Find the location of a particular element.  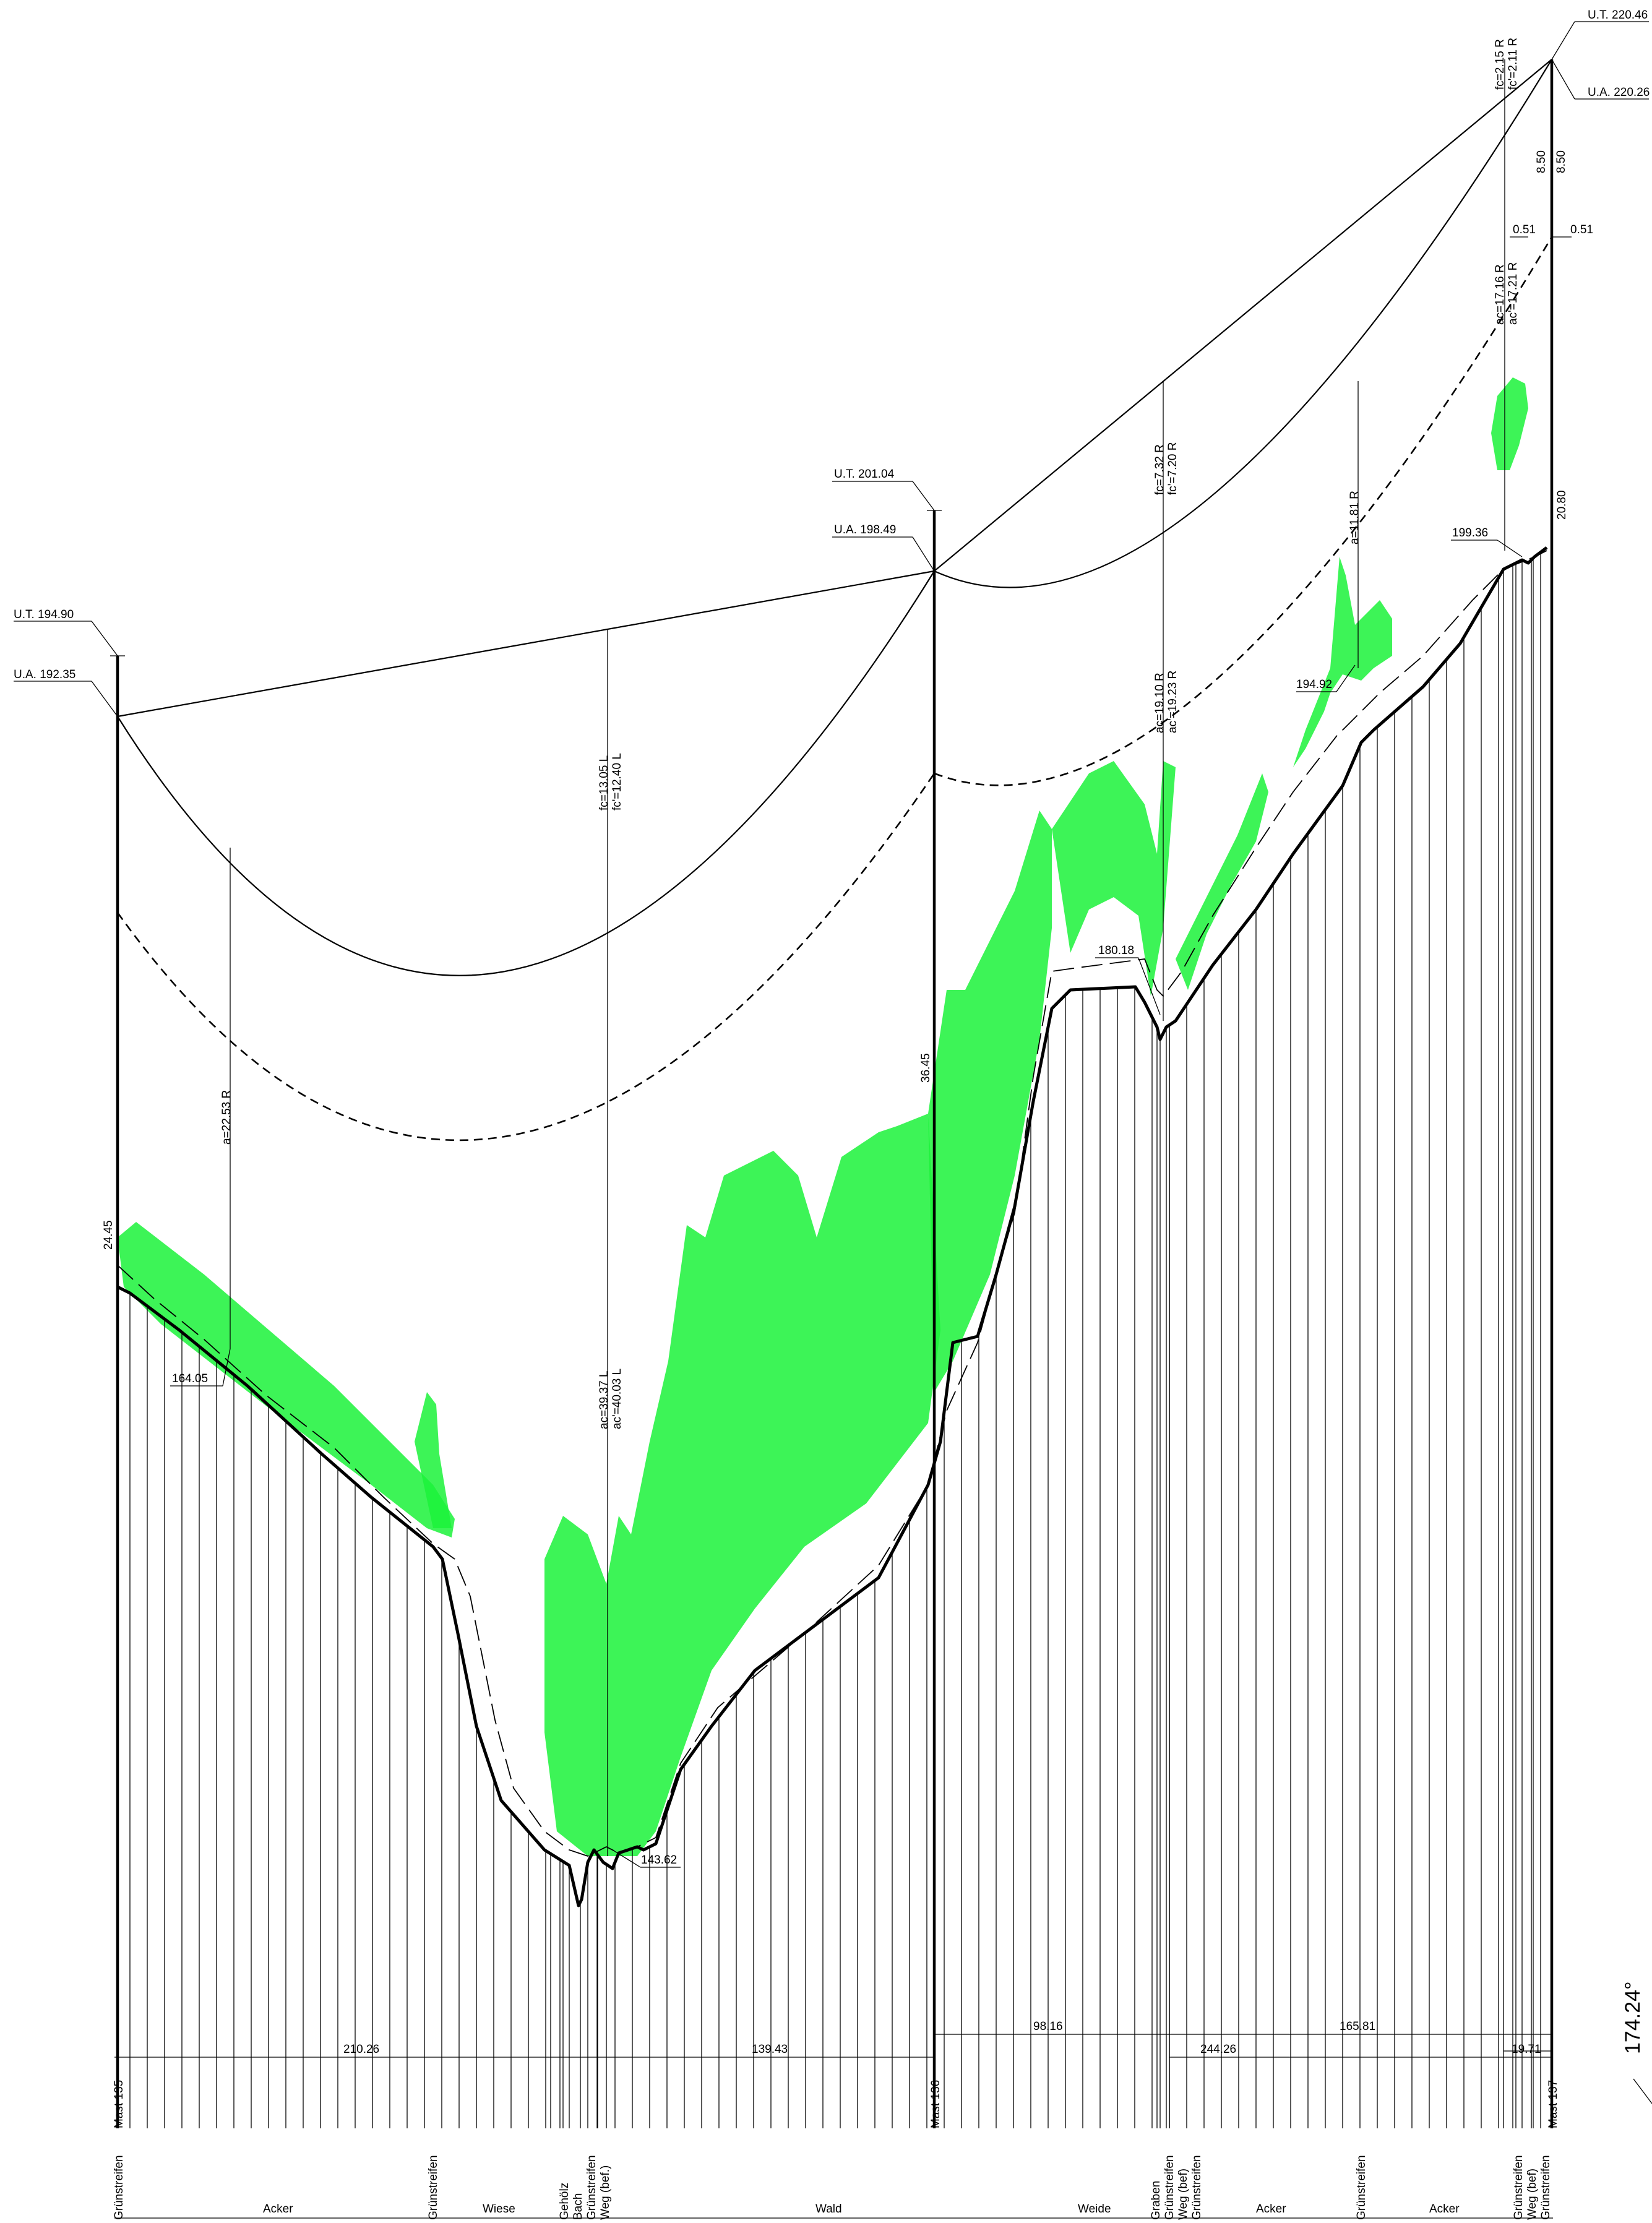

span1-fc-prime: fc'=12.40 L is located at coordinates (618, 782).